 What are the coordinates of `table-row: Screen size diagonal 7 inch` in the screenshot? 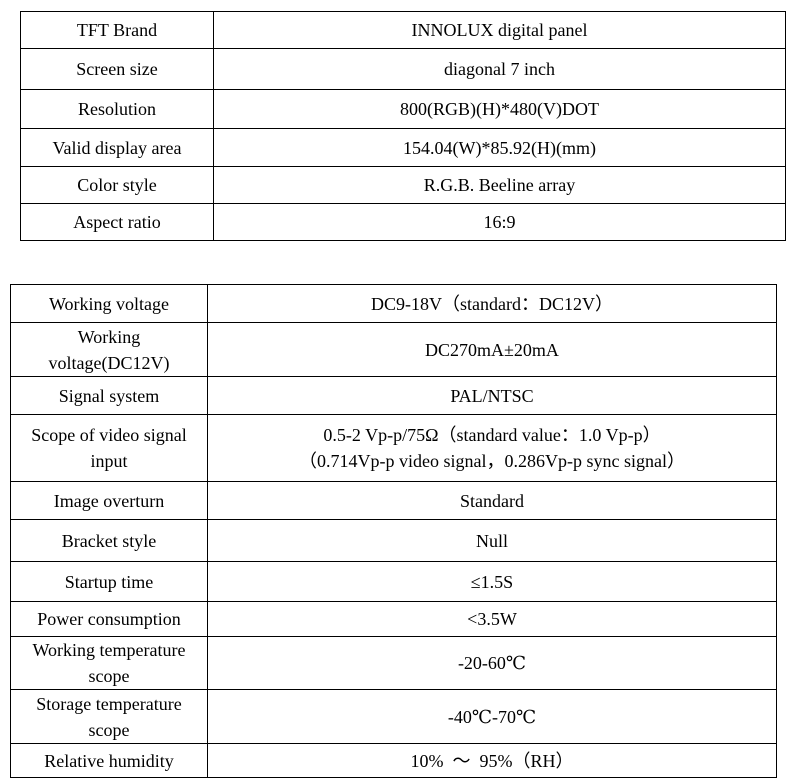 It's located at (403, 69).